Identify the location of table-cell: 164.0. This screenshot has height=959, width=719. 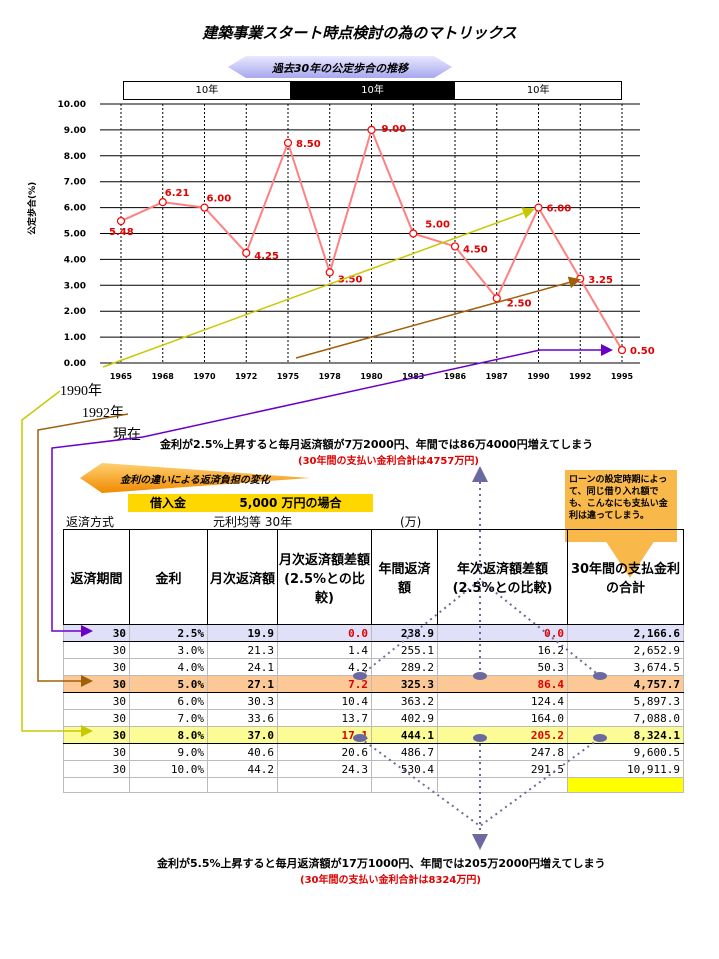
(502, 718).